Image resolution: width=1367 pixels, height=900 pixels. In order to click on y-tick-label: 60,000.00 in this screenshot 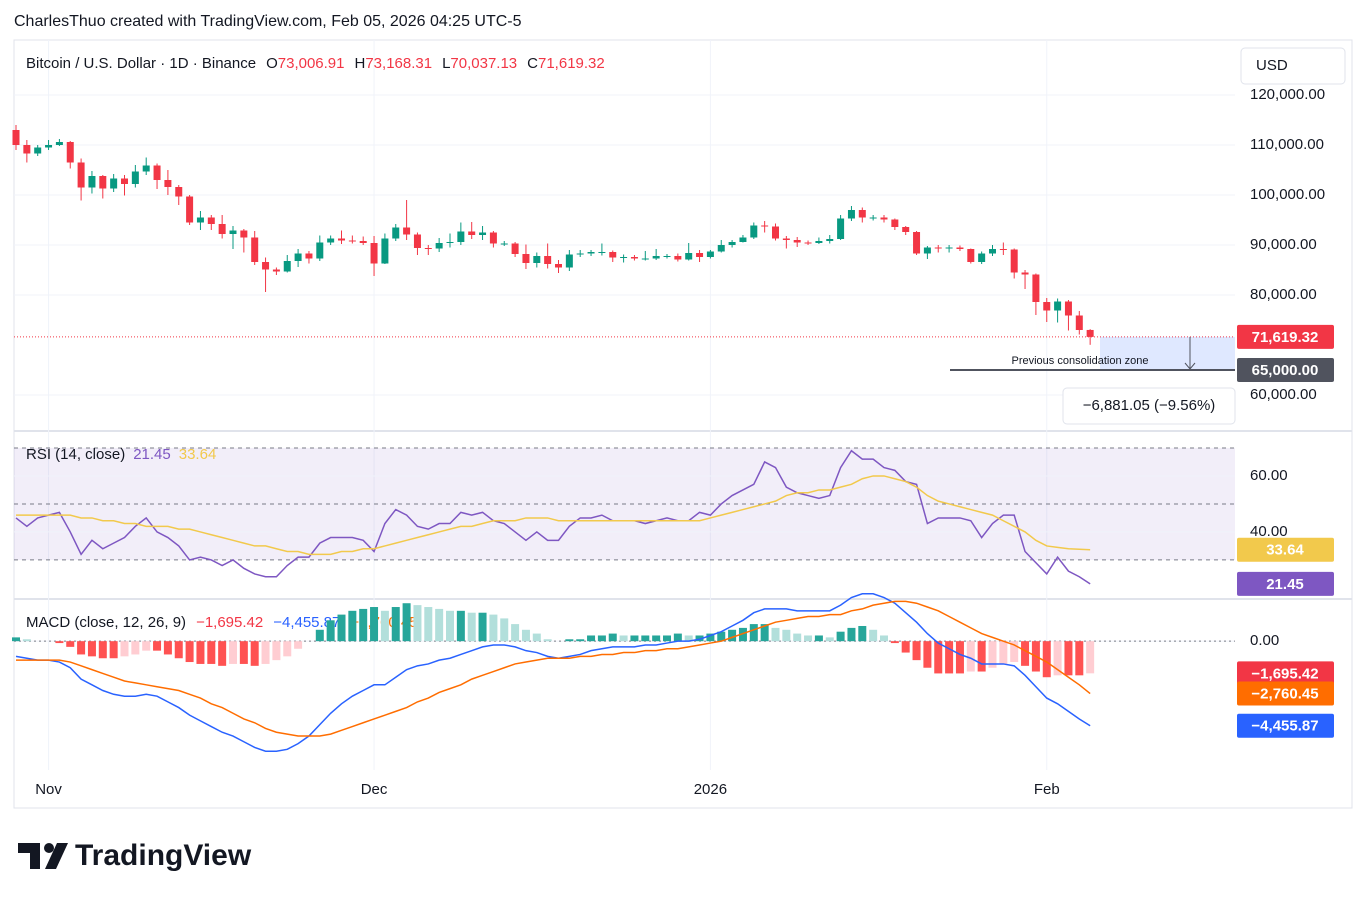, I will do `click(1283, 394)`.